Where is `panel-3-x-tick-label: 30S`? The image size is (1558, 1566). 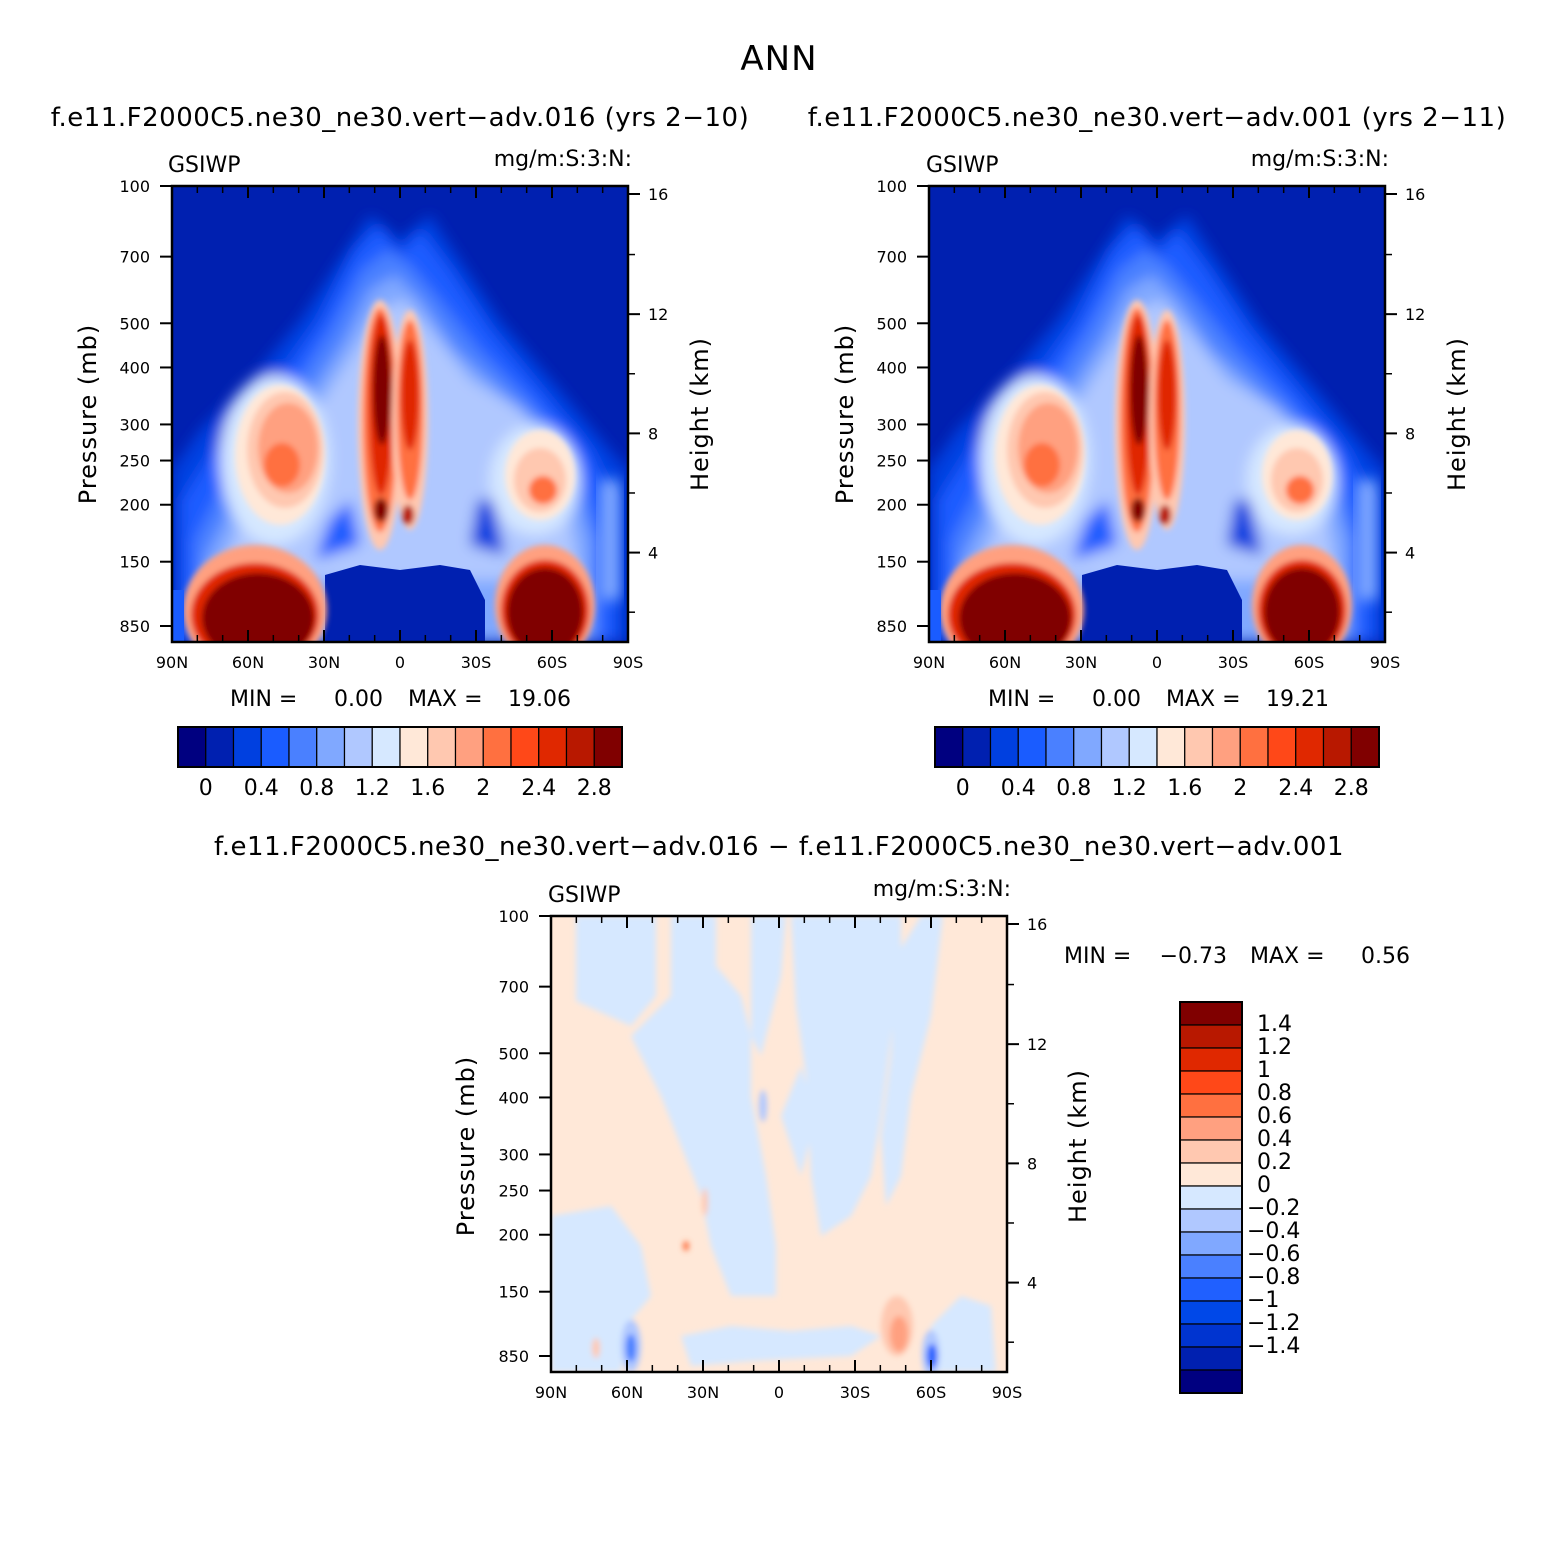
panel-3-x-tick-label: 30S is located at coordinates (855, 1392).